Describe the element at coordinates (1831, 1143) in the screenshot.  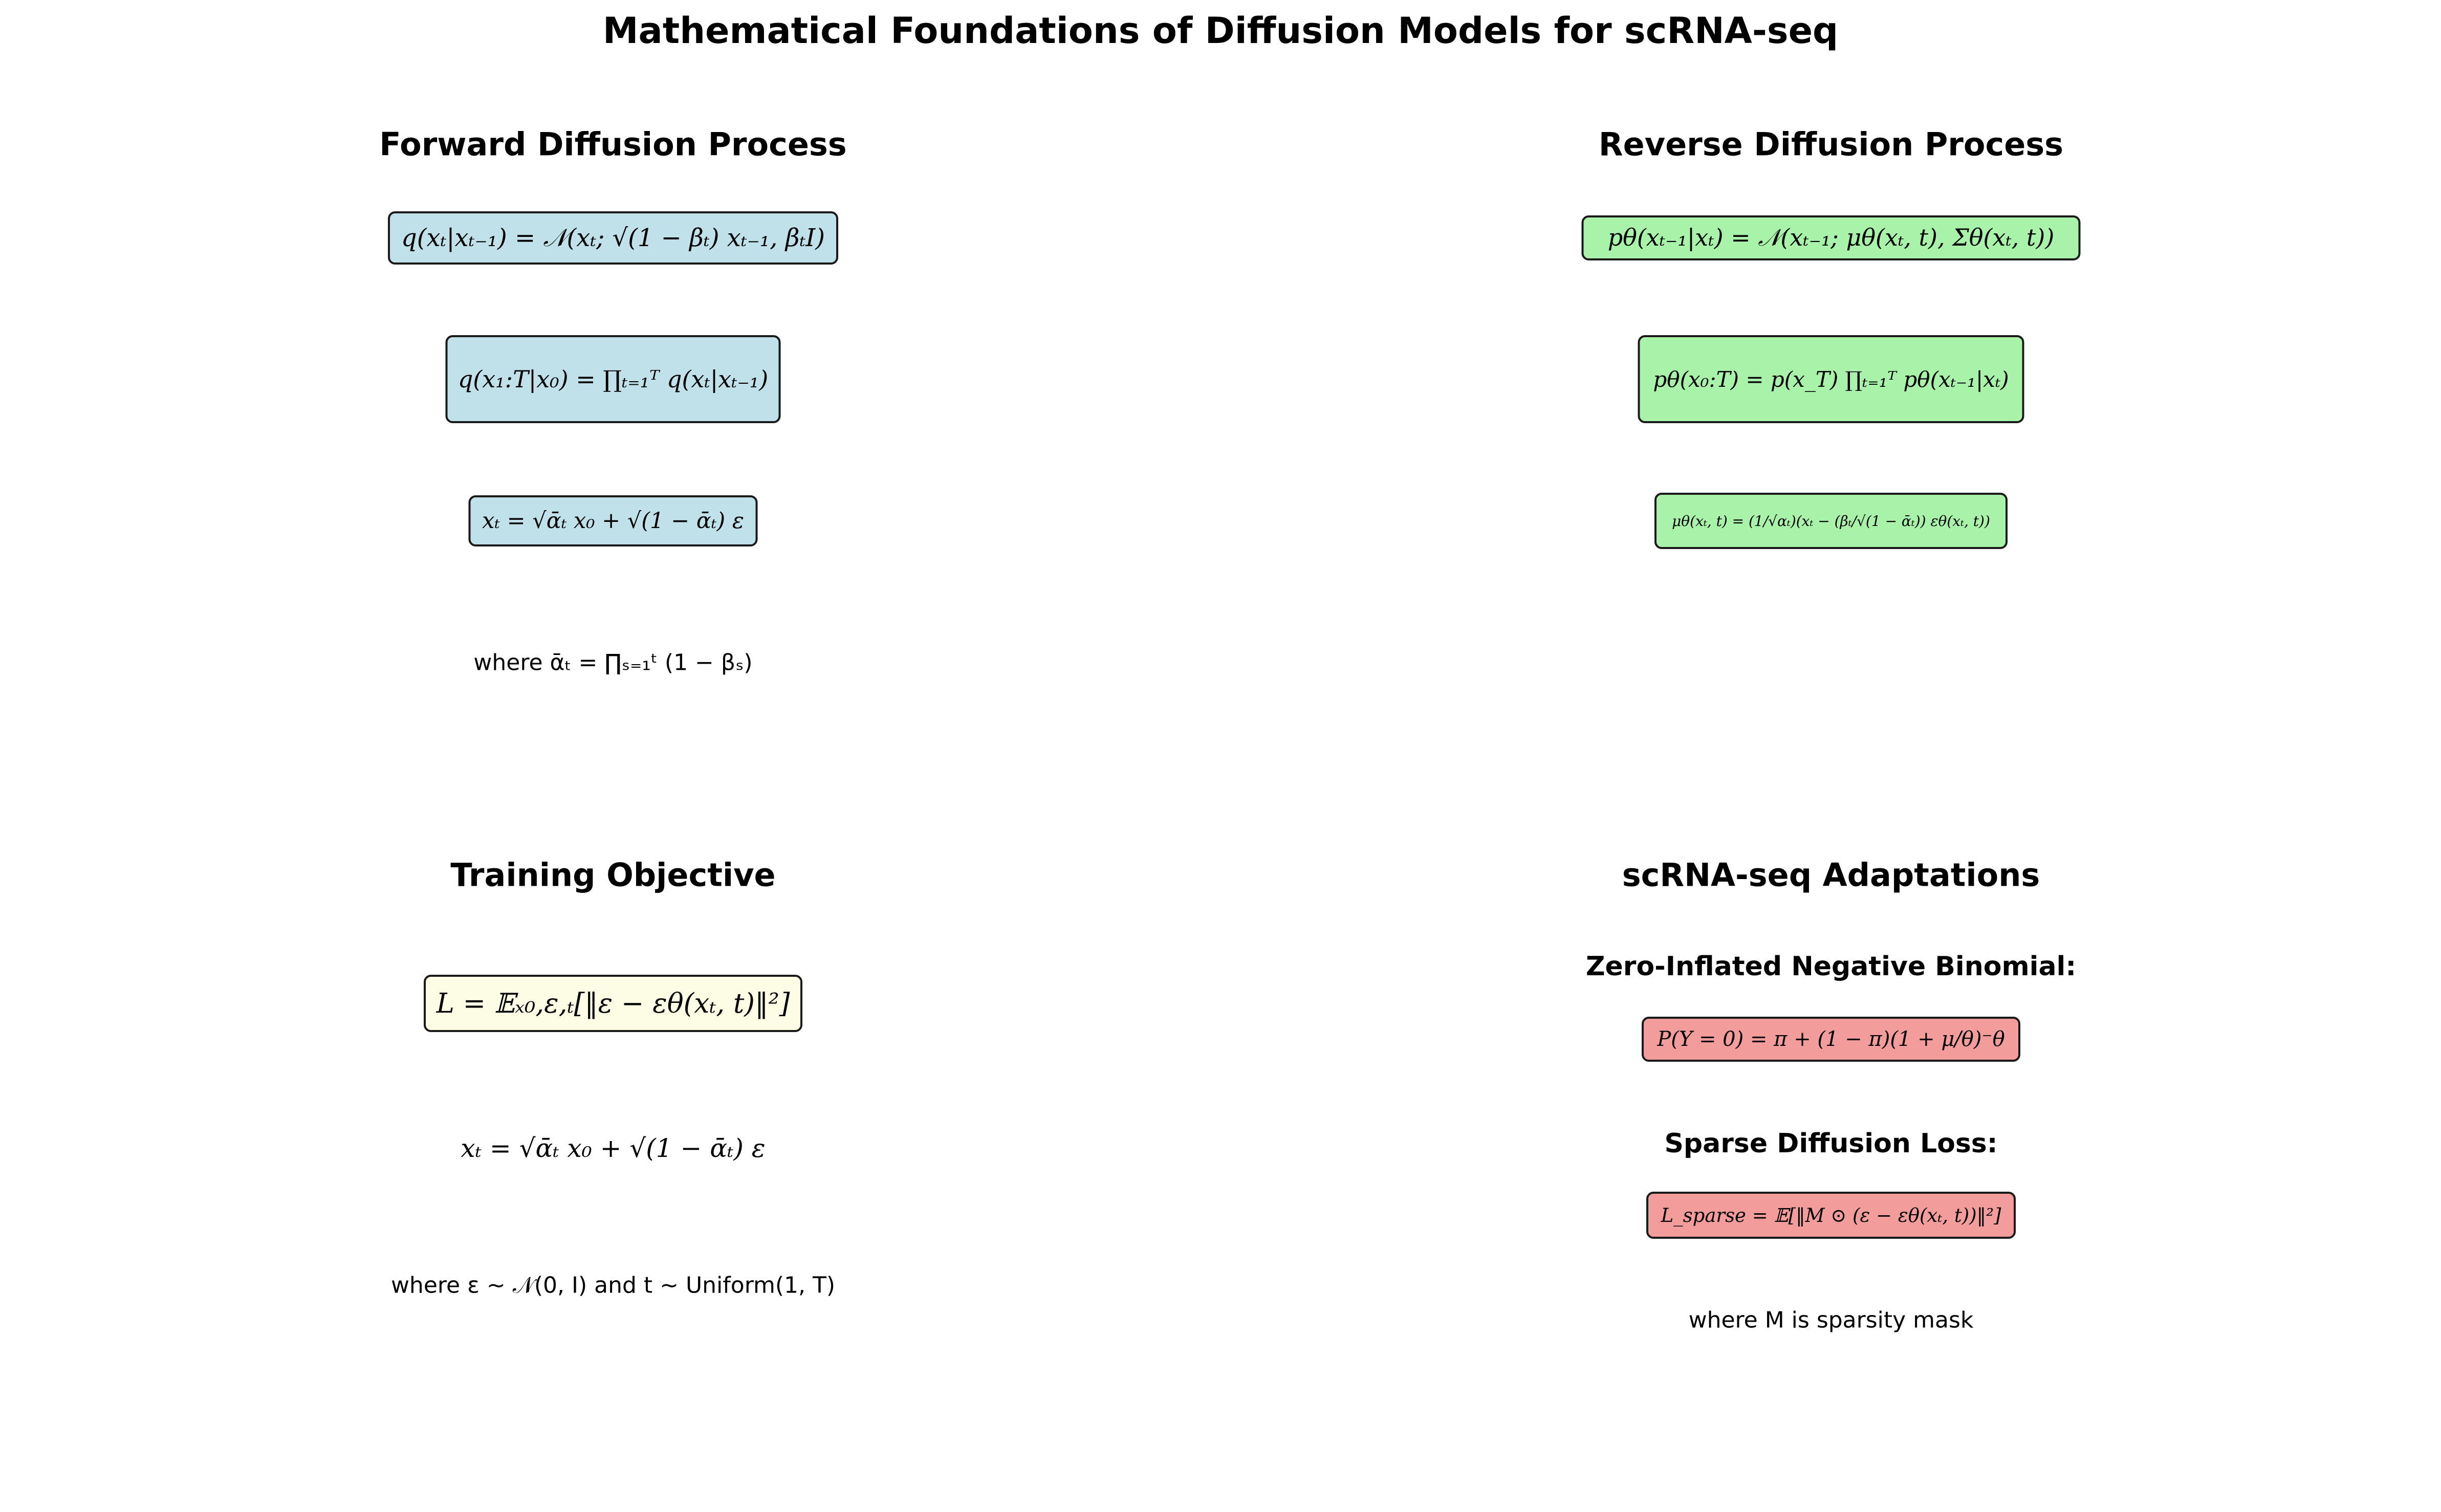
I see `sparse-loss-title: Sparse Diffusion Loss:` at that location.